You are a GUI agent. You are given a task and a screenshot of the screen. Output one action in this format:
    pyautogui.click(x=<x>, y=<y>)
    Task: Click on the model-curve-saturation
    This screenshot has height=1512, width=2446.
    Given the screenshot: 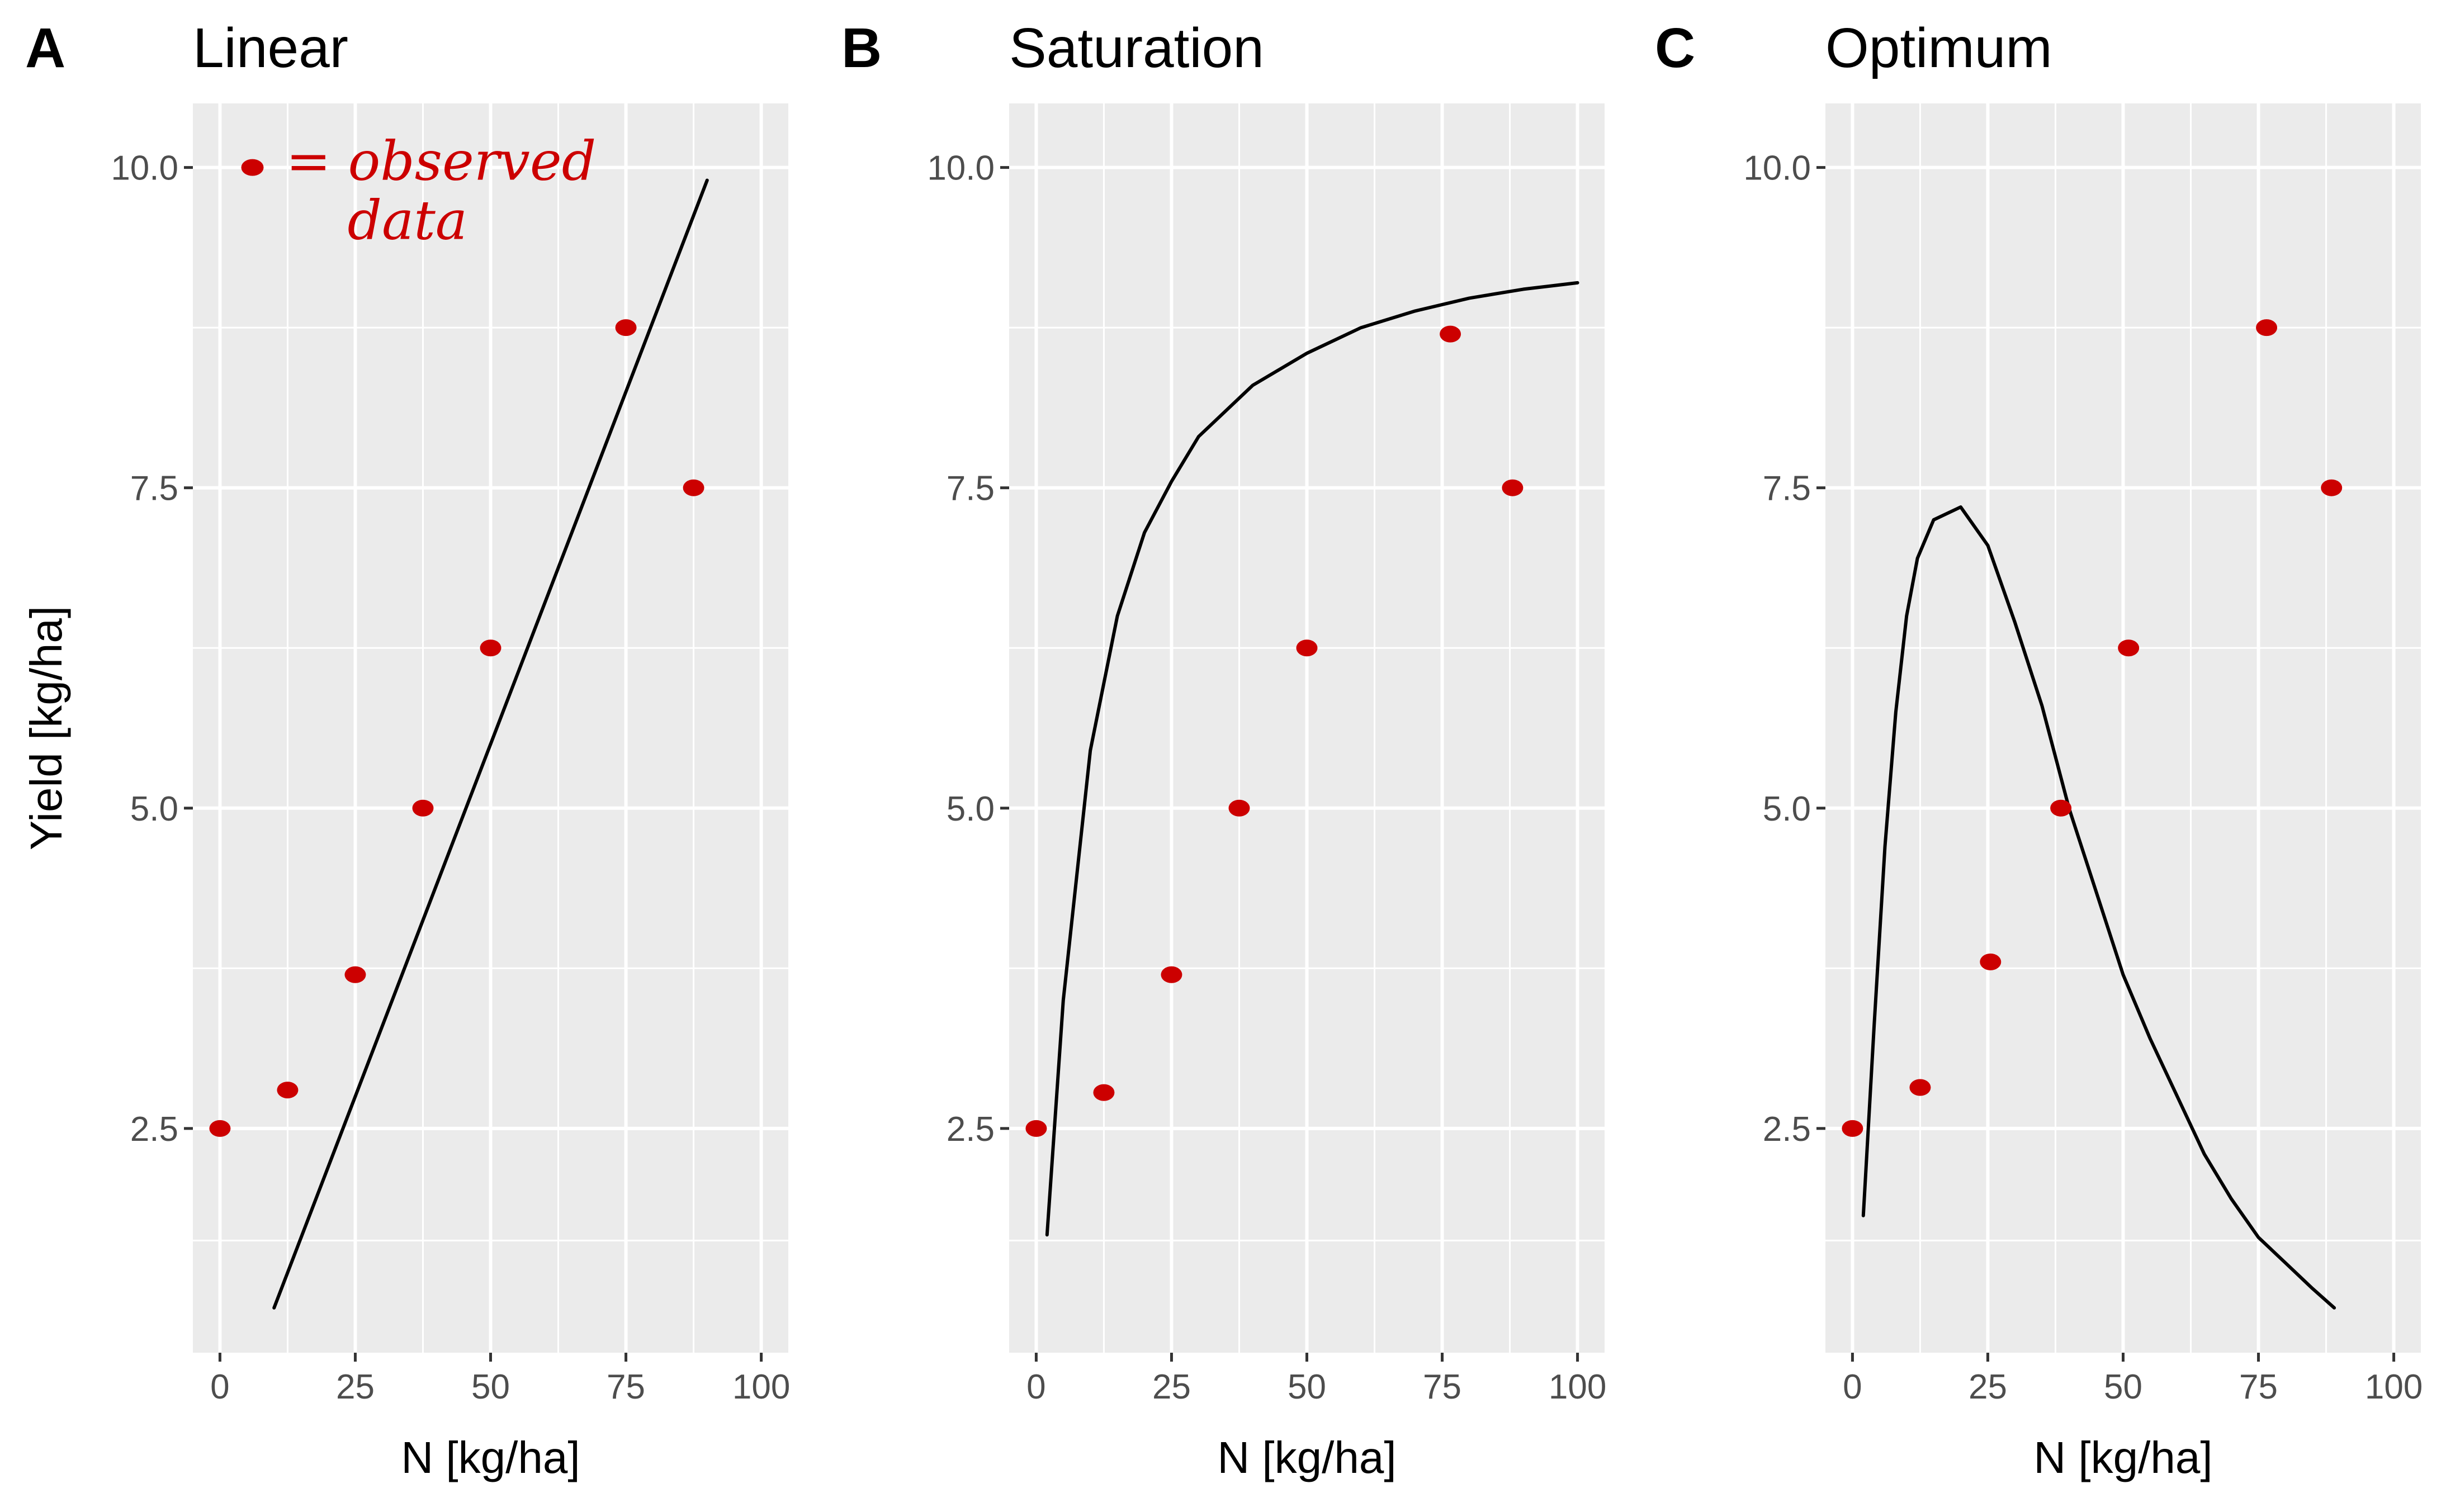 What is the action you would take?
    pyautogui.click(x=1312, y=759)
    